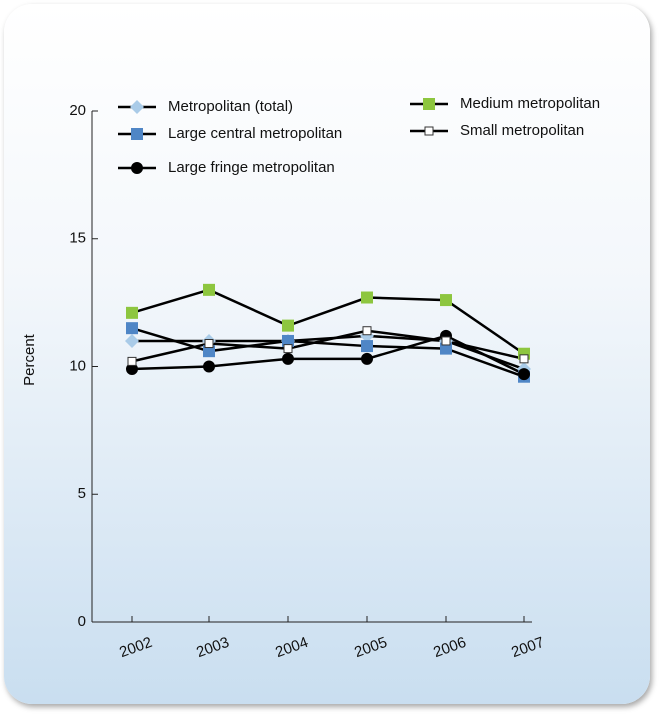 The height and width of the screenshot is (714, 659). What do you see at coordinates (135, 647) in the screenshot?
I see `x-tick-label: 2002` at bounding box center [135, 647].